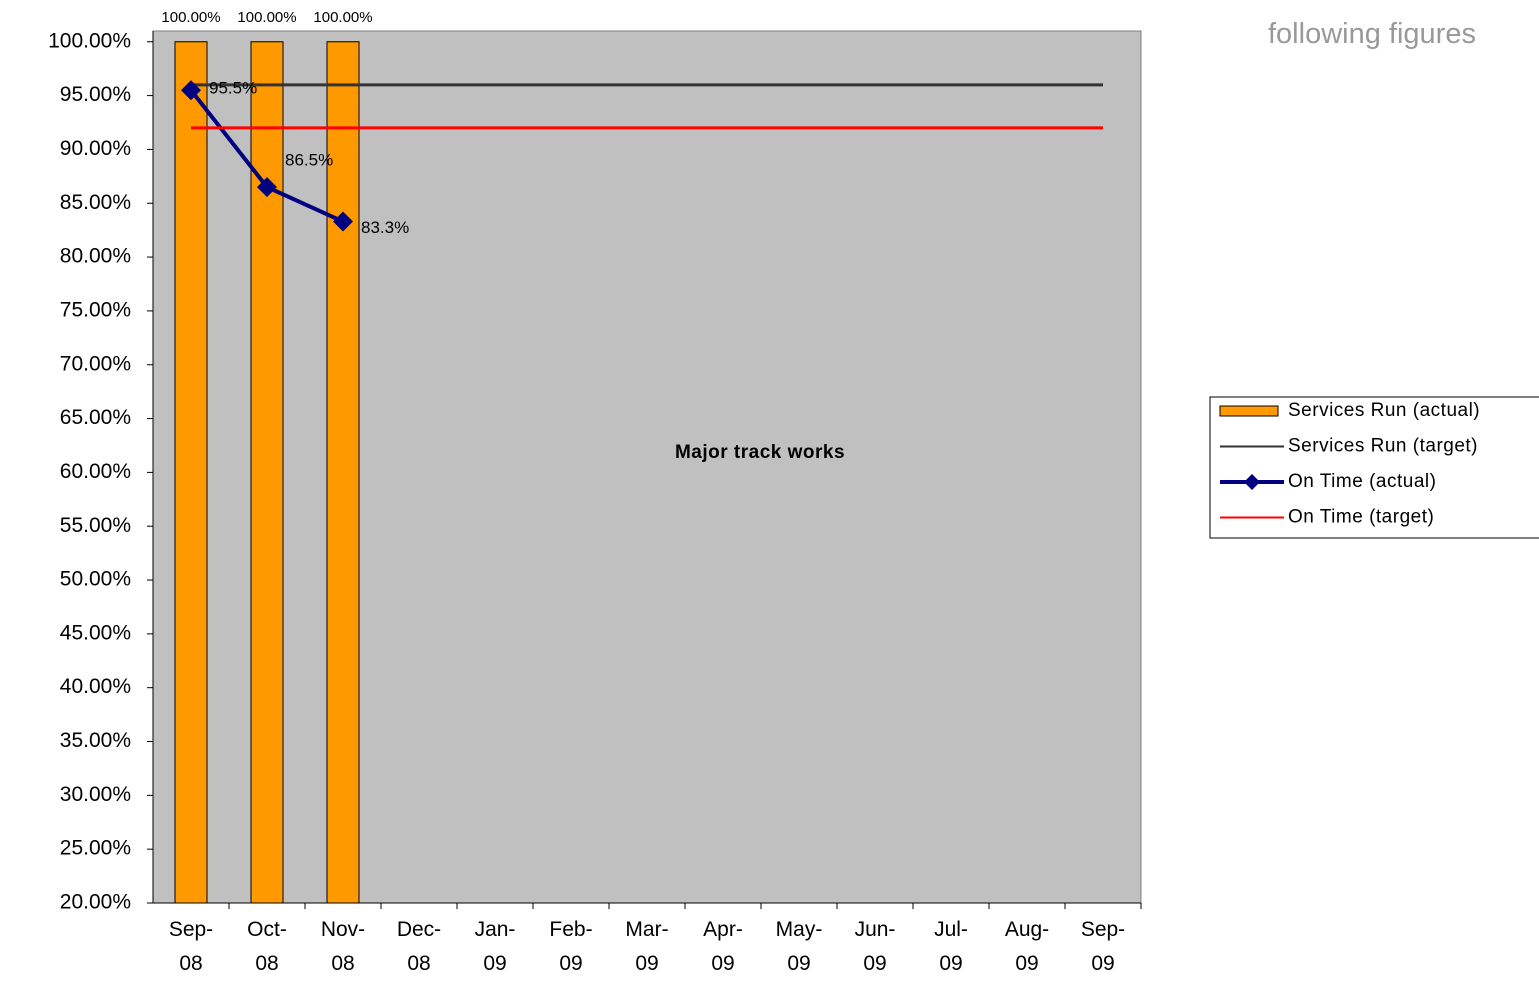  What do you see at coordinates (1103, 946) in the screenshot?
I see `x-tick-label: Sep-09` at bounding box center [1103, 946].